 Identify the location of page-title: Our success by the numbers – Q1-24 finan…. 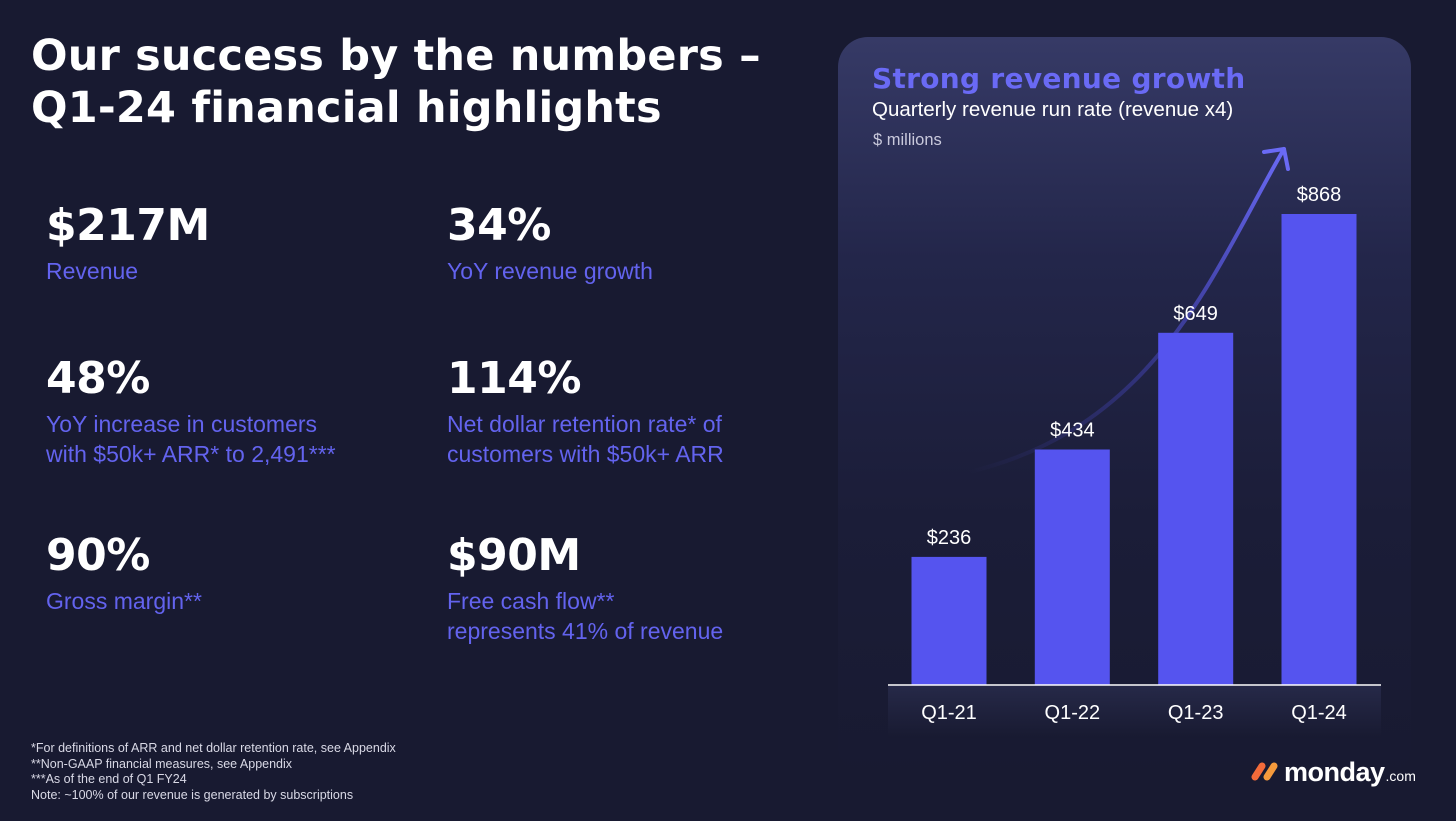
(396, 82).